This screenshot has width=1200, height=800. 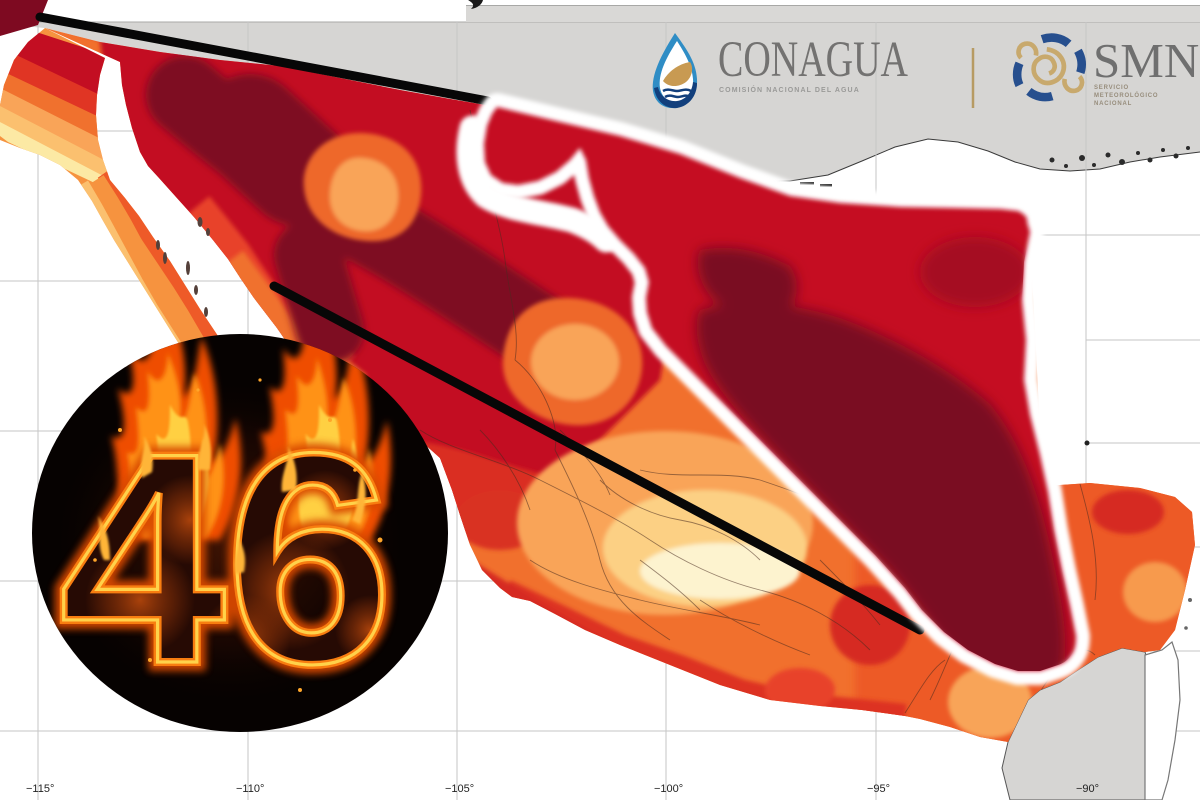 I want to click on svg-text: SMN, so click(x=1146, y=60).